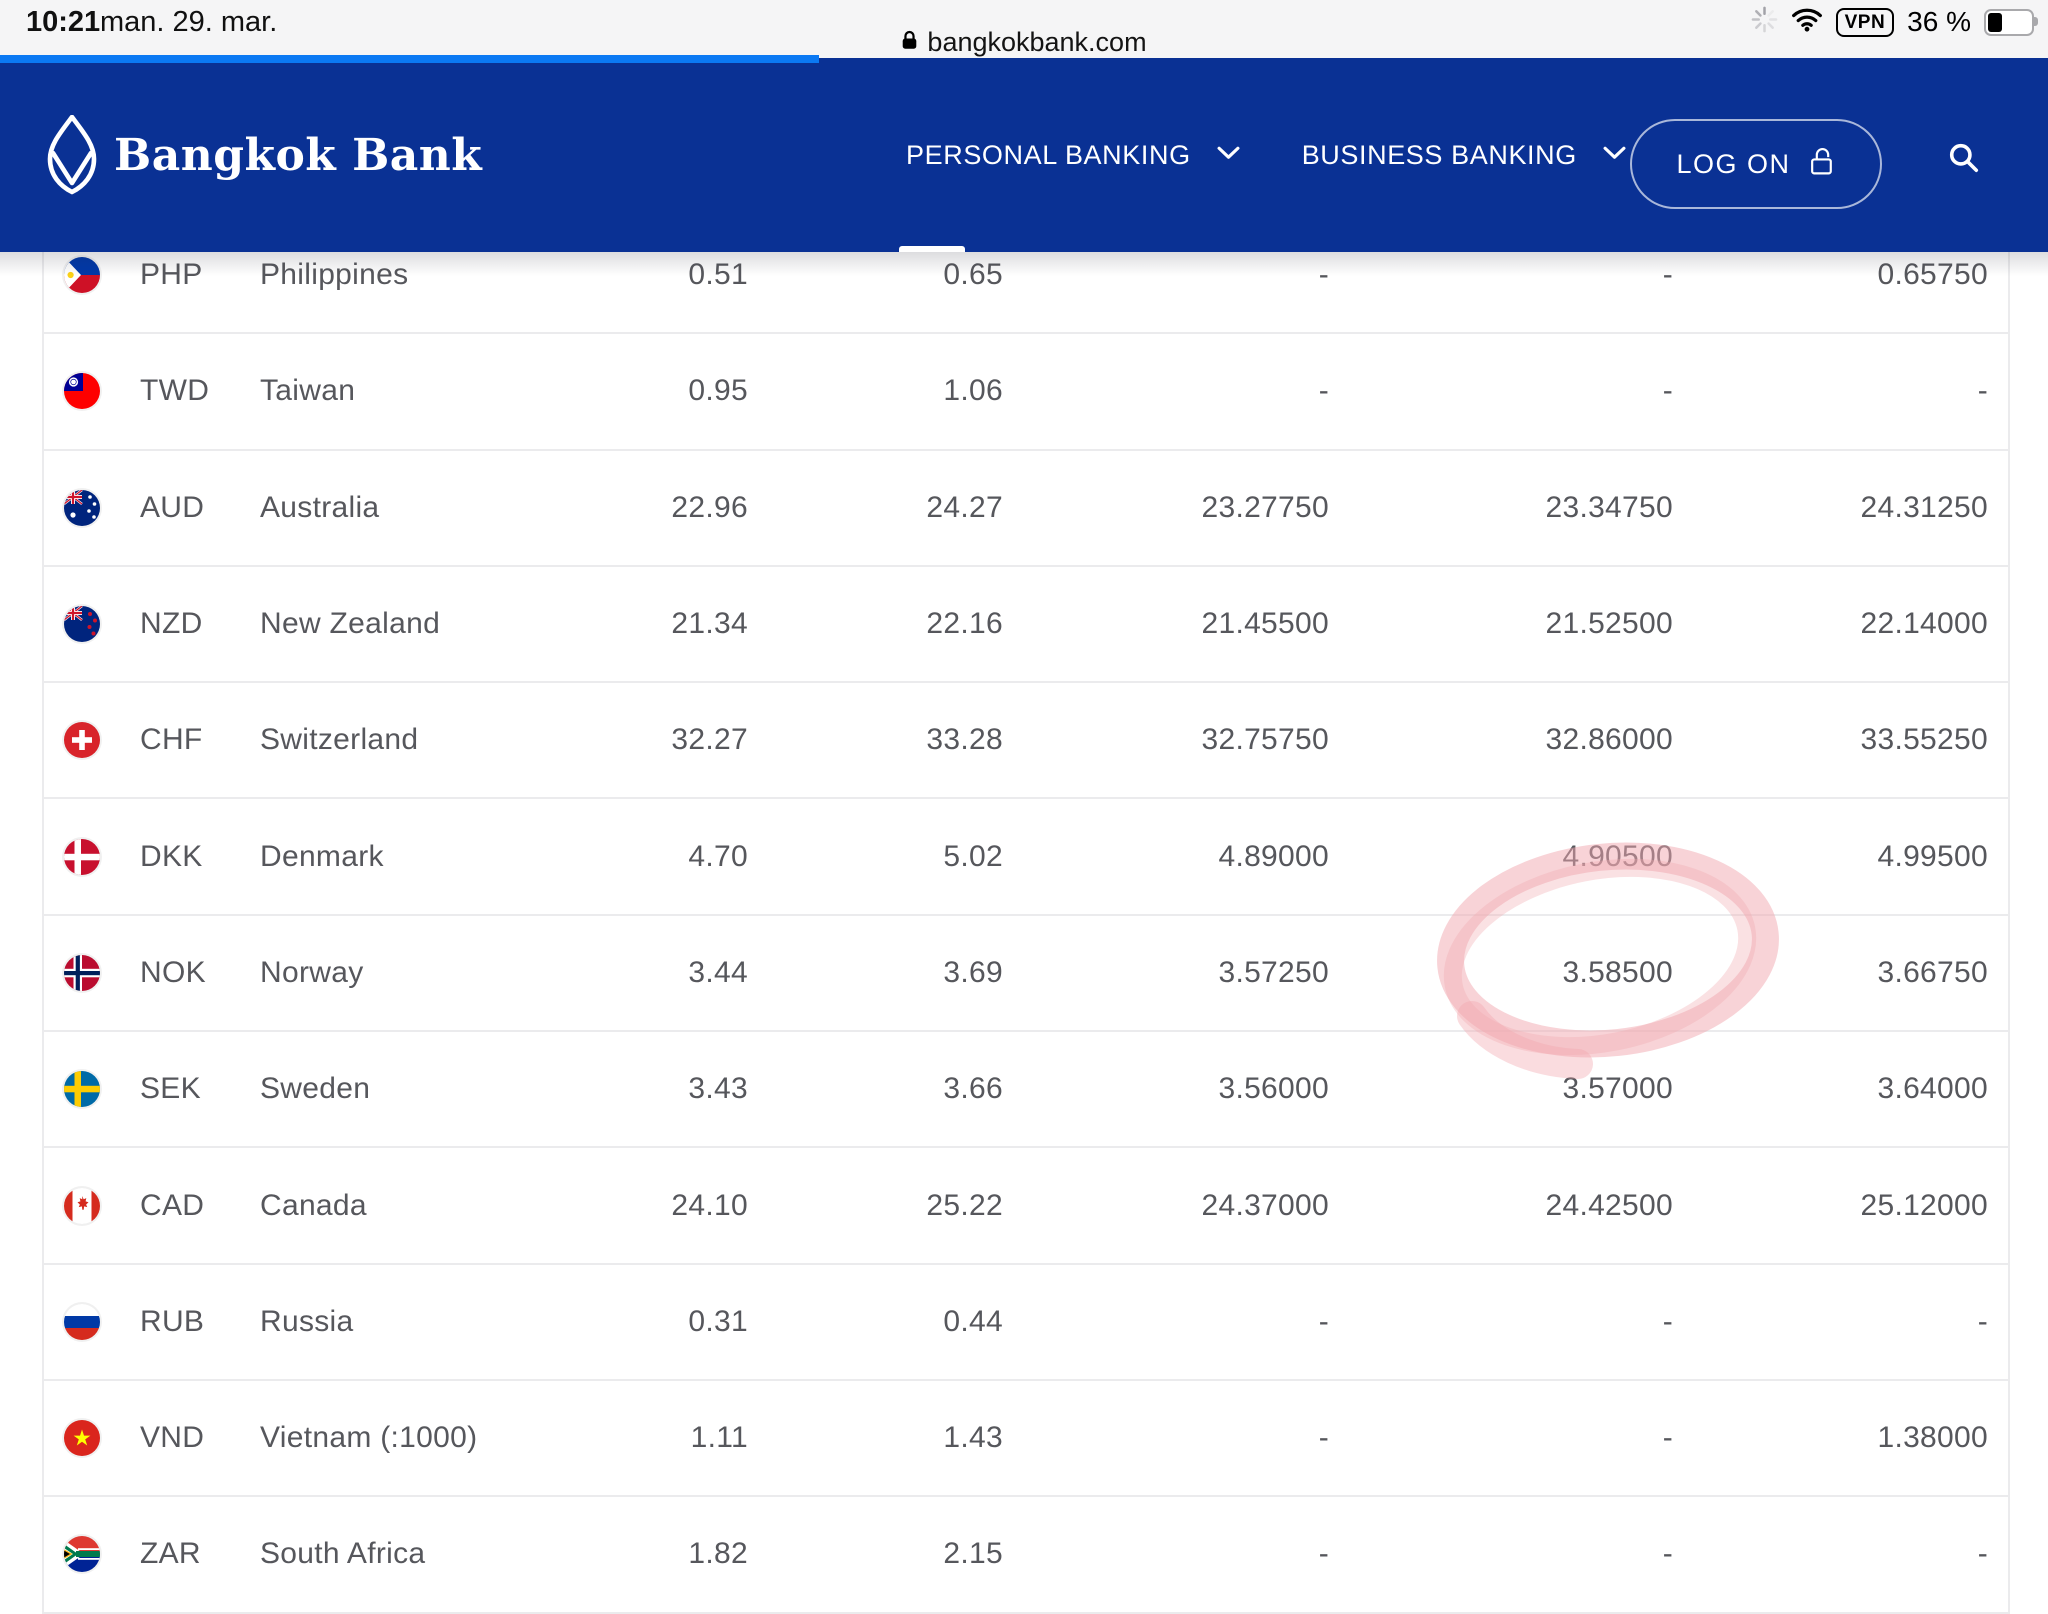  What do you see at coordinates (1939, 21) in the screenshot?
I see `battery-percent: 36 %` at bounding box center [1939, 21].